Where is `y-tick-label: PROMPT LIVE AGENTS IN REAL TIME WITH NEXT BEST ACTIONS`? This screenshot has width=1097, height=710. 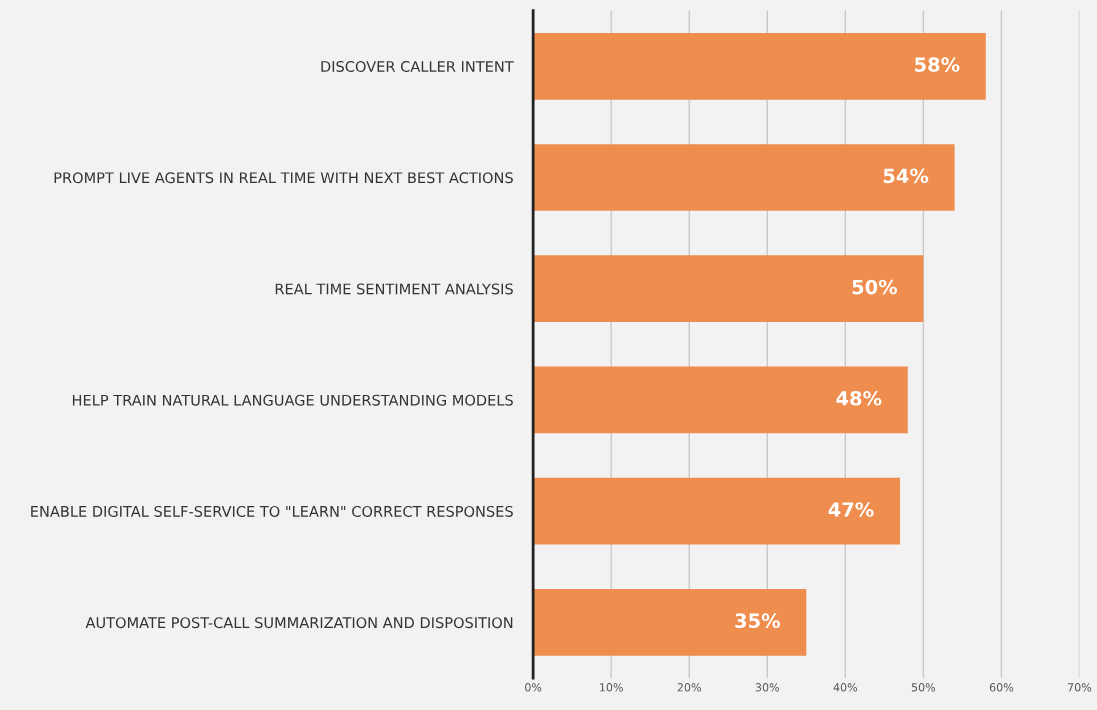
y-tick-label: PROMPT LIVE AGENTS IN REAL TIME WITH NEXT BEST ACTIONS is located at coordinates (283, 178).